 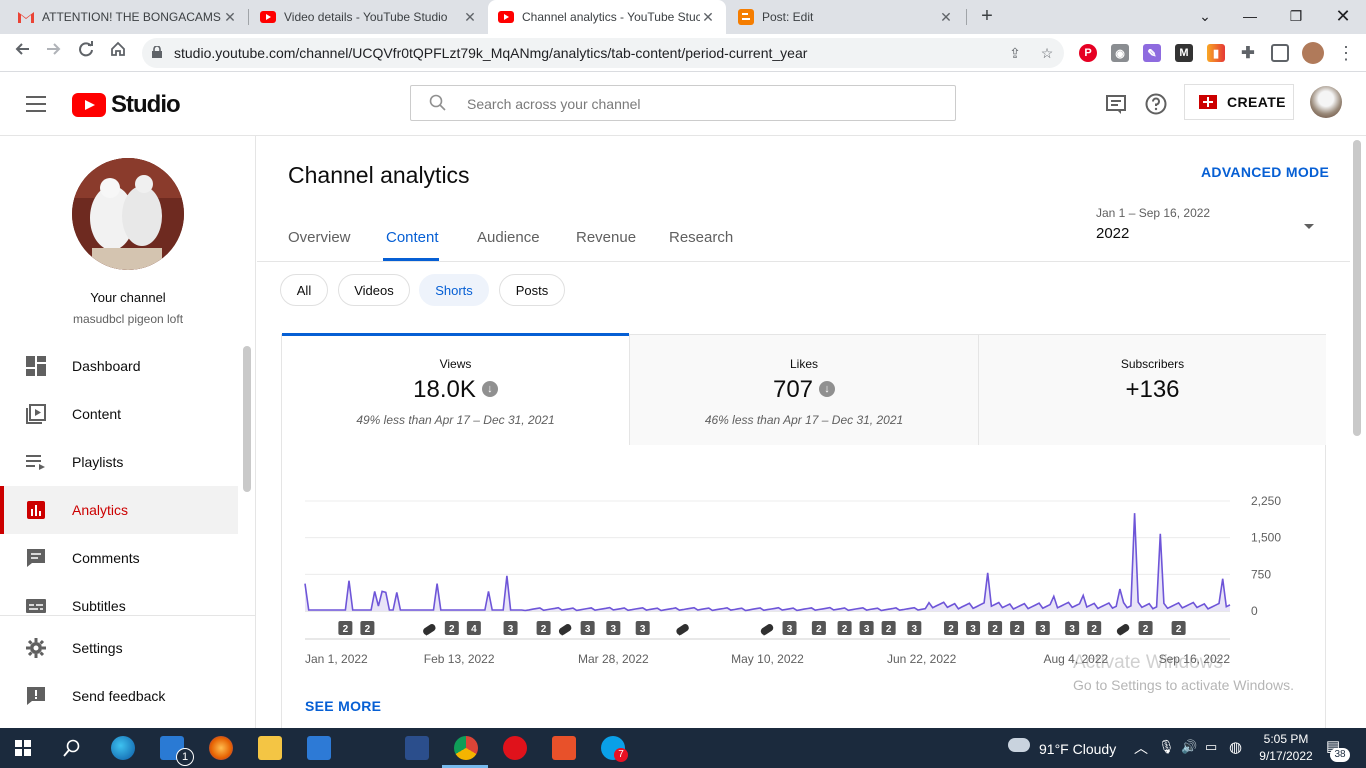 I want to click on forward-icon, so click(x=54, y=53).